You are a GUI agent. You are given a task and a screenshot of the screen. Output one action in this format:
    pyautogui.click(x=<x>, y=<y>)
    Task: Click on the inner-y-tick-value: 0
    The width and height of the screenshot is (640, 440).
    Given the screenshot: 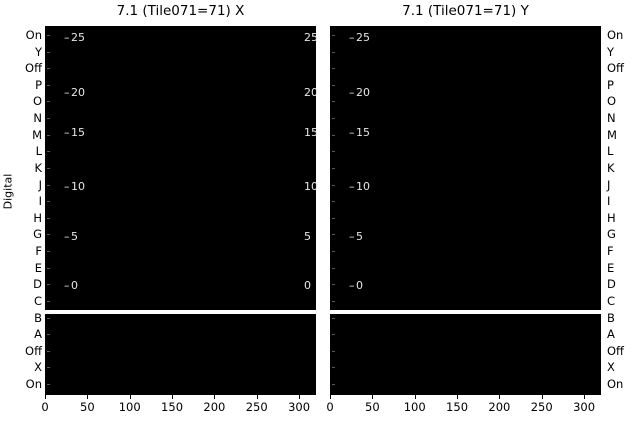 What is the action you would take?
    pyautogui.click(x=359, y=285)
    